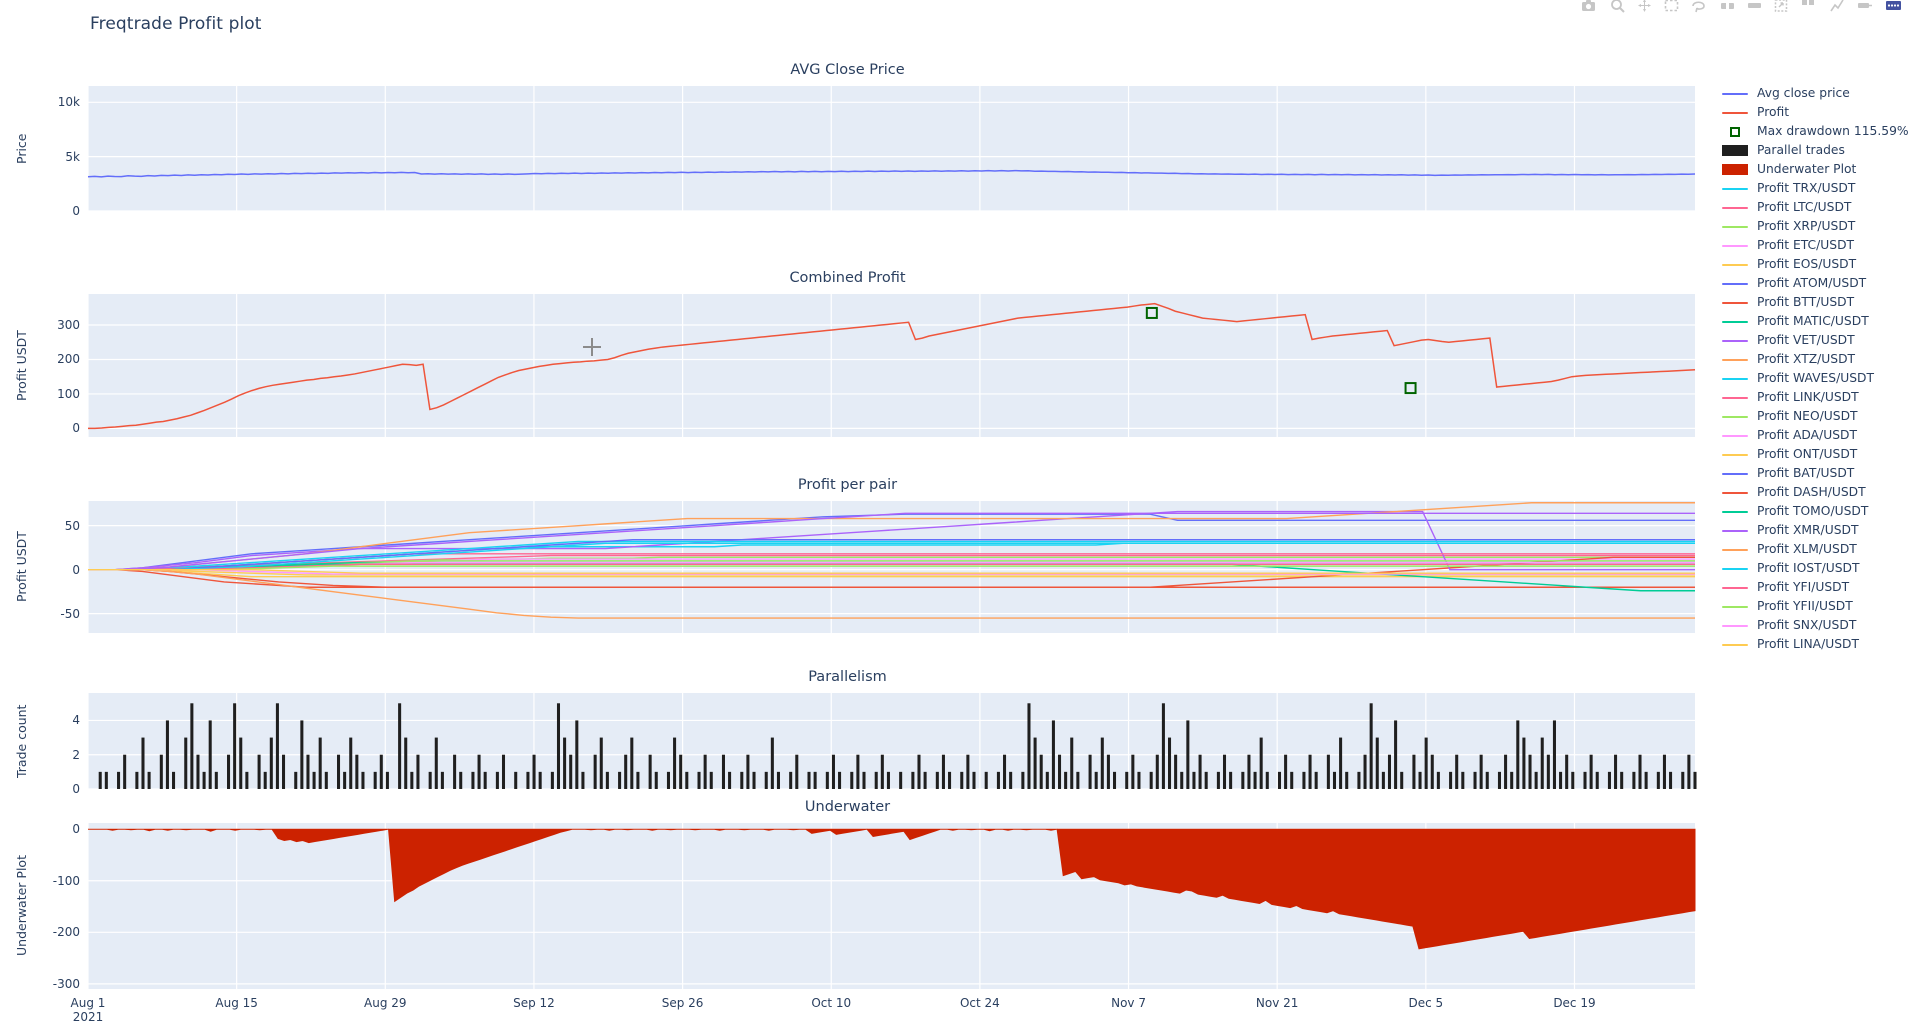  What do you see at coordinates (891, 149) in the screenshot?
I see `plot-area-avg-close-price` at bounding box center [891, 149].